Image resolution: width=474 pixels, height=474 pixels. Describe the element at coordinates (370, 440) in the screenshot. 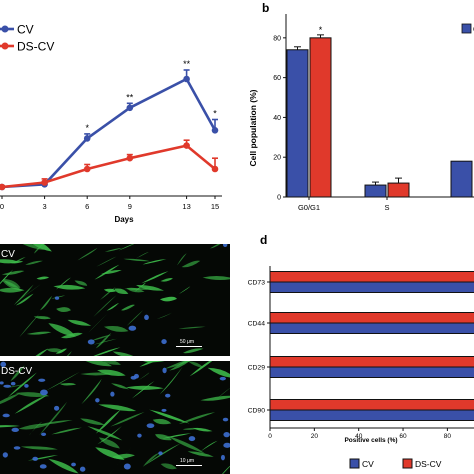

I see `surface-marker-x-axis-label: Positive cells (%)` at that location.